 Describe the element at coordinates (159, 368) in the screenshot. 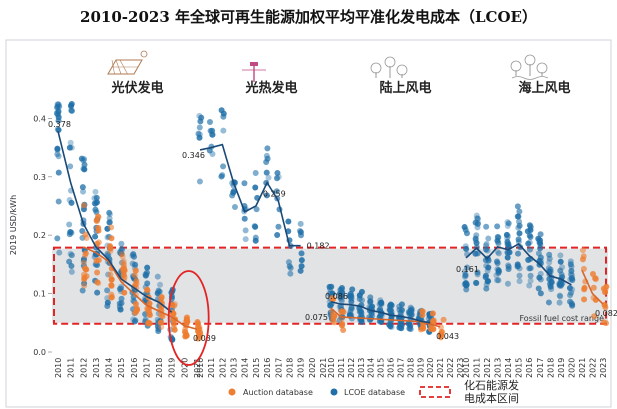

I see `x-tick-label: 2018` at that location.